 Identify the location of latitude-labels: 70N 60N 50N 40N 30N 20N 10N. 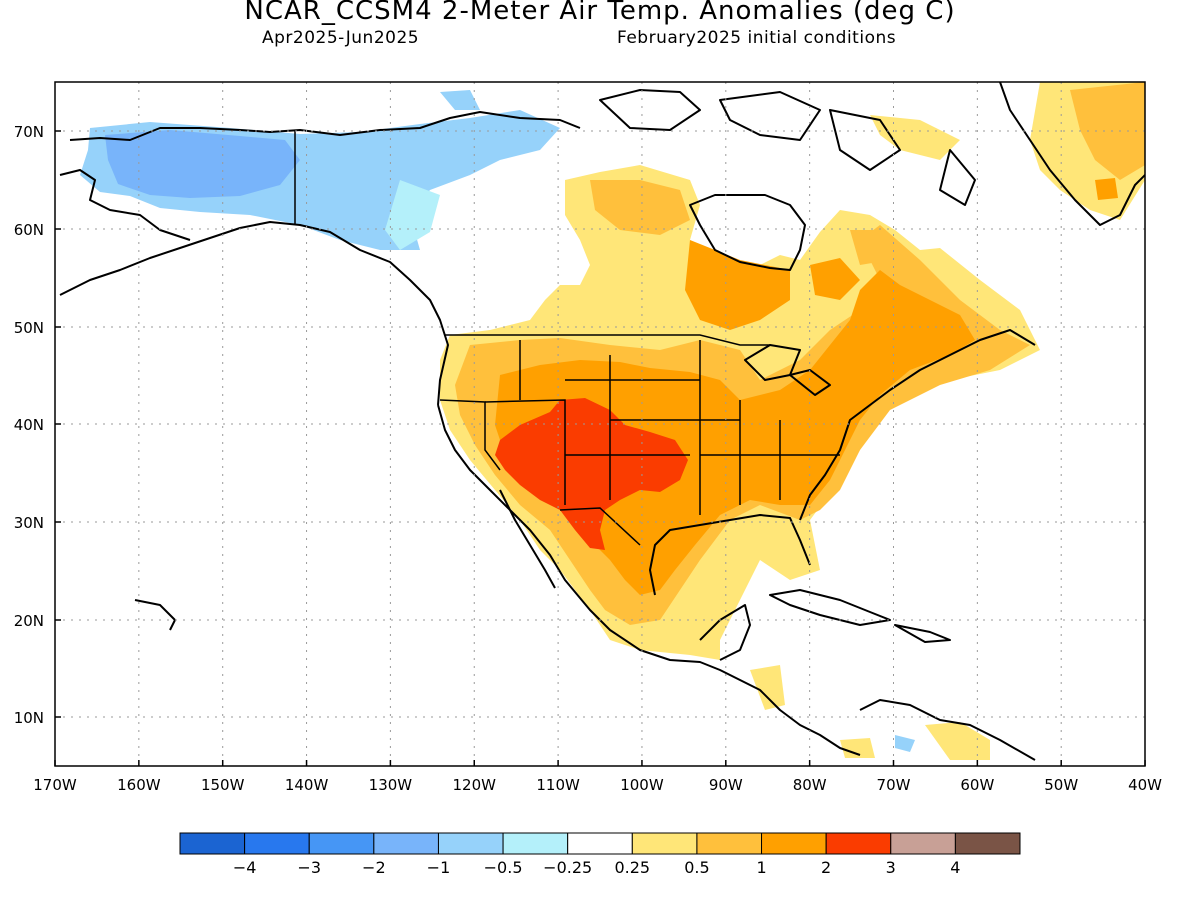
(37, 425).